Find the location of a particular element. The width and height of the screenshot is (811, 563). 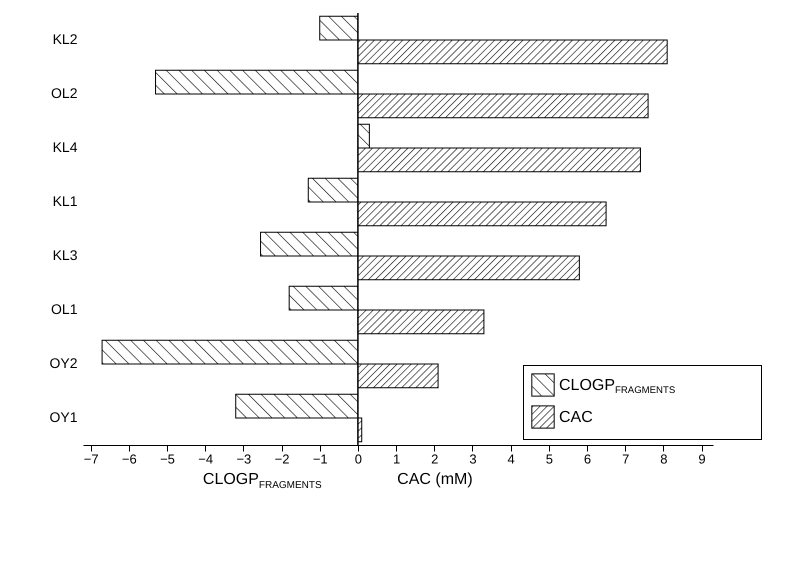

x-tick-label: 5 is located at coordinates (549, 459).